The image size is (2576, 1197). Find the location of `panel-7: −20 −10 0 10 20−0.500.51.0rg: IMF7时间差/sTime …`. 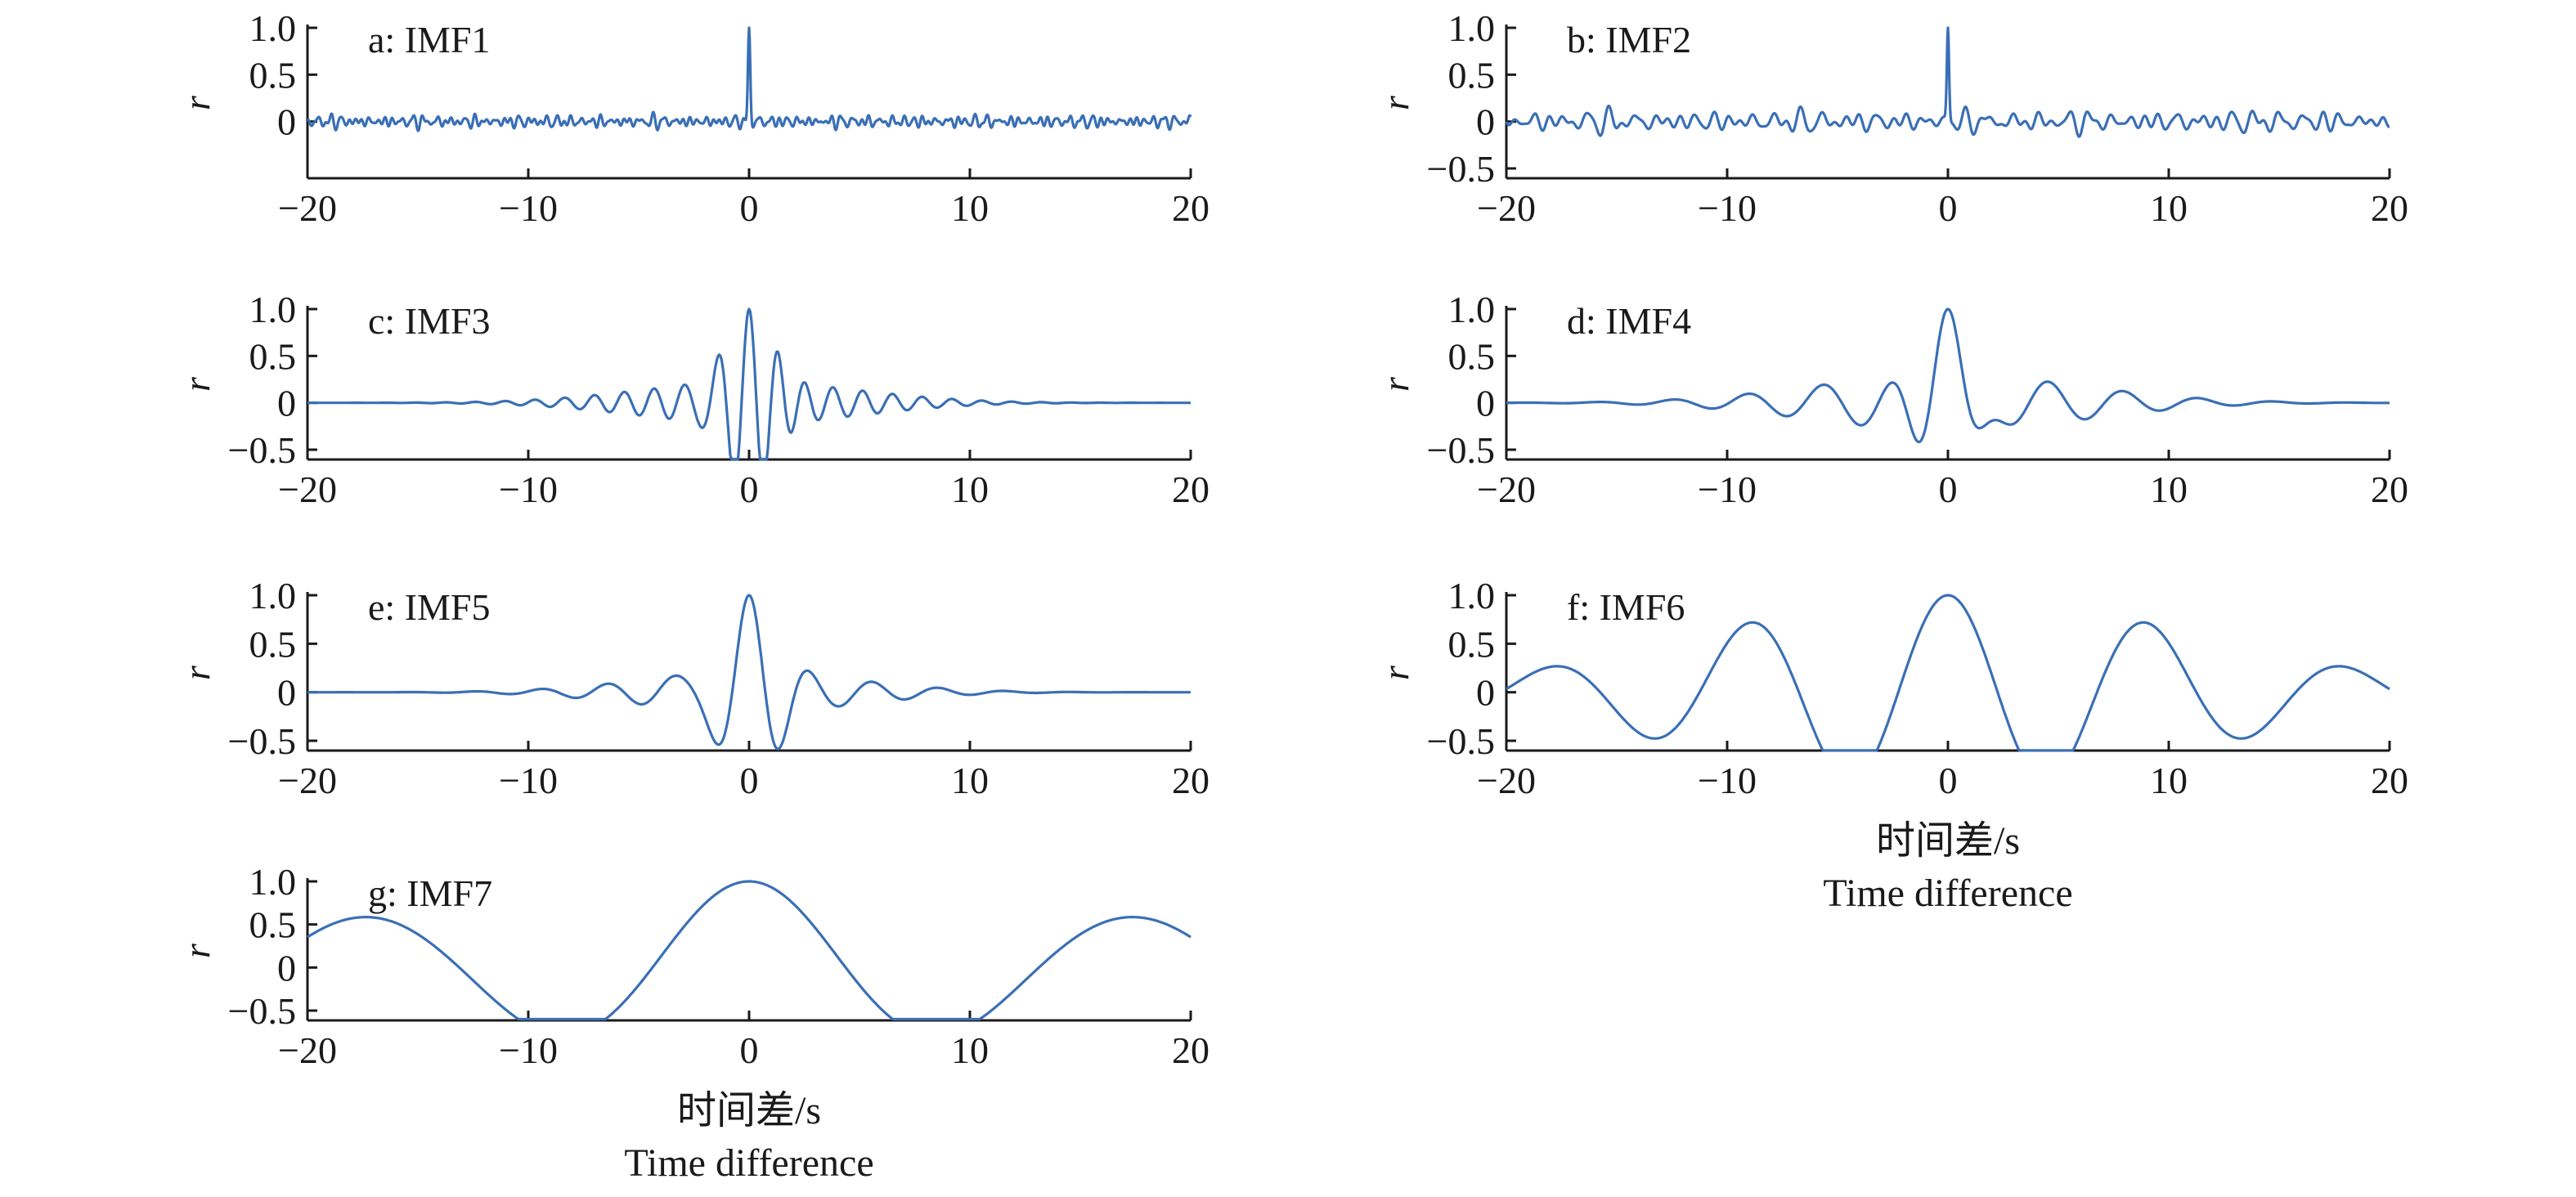

panel-7: −20 −10 0 10 20−0.500.51.0rg: IMF7时间差/sTime … is located at coordinates (692, 1023).